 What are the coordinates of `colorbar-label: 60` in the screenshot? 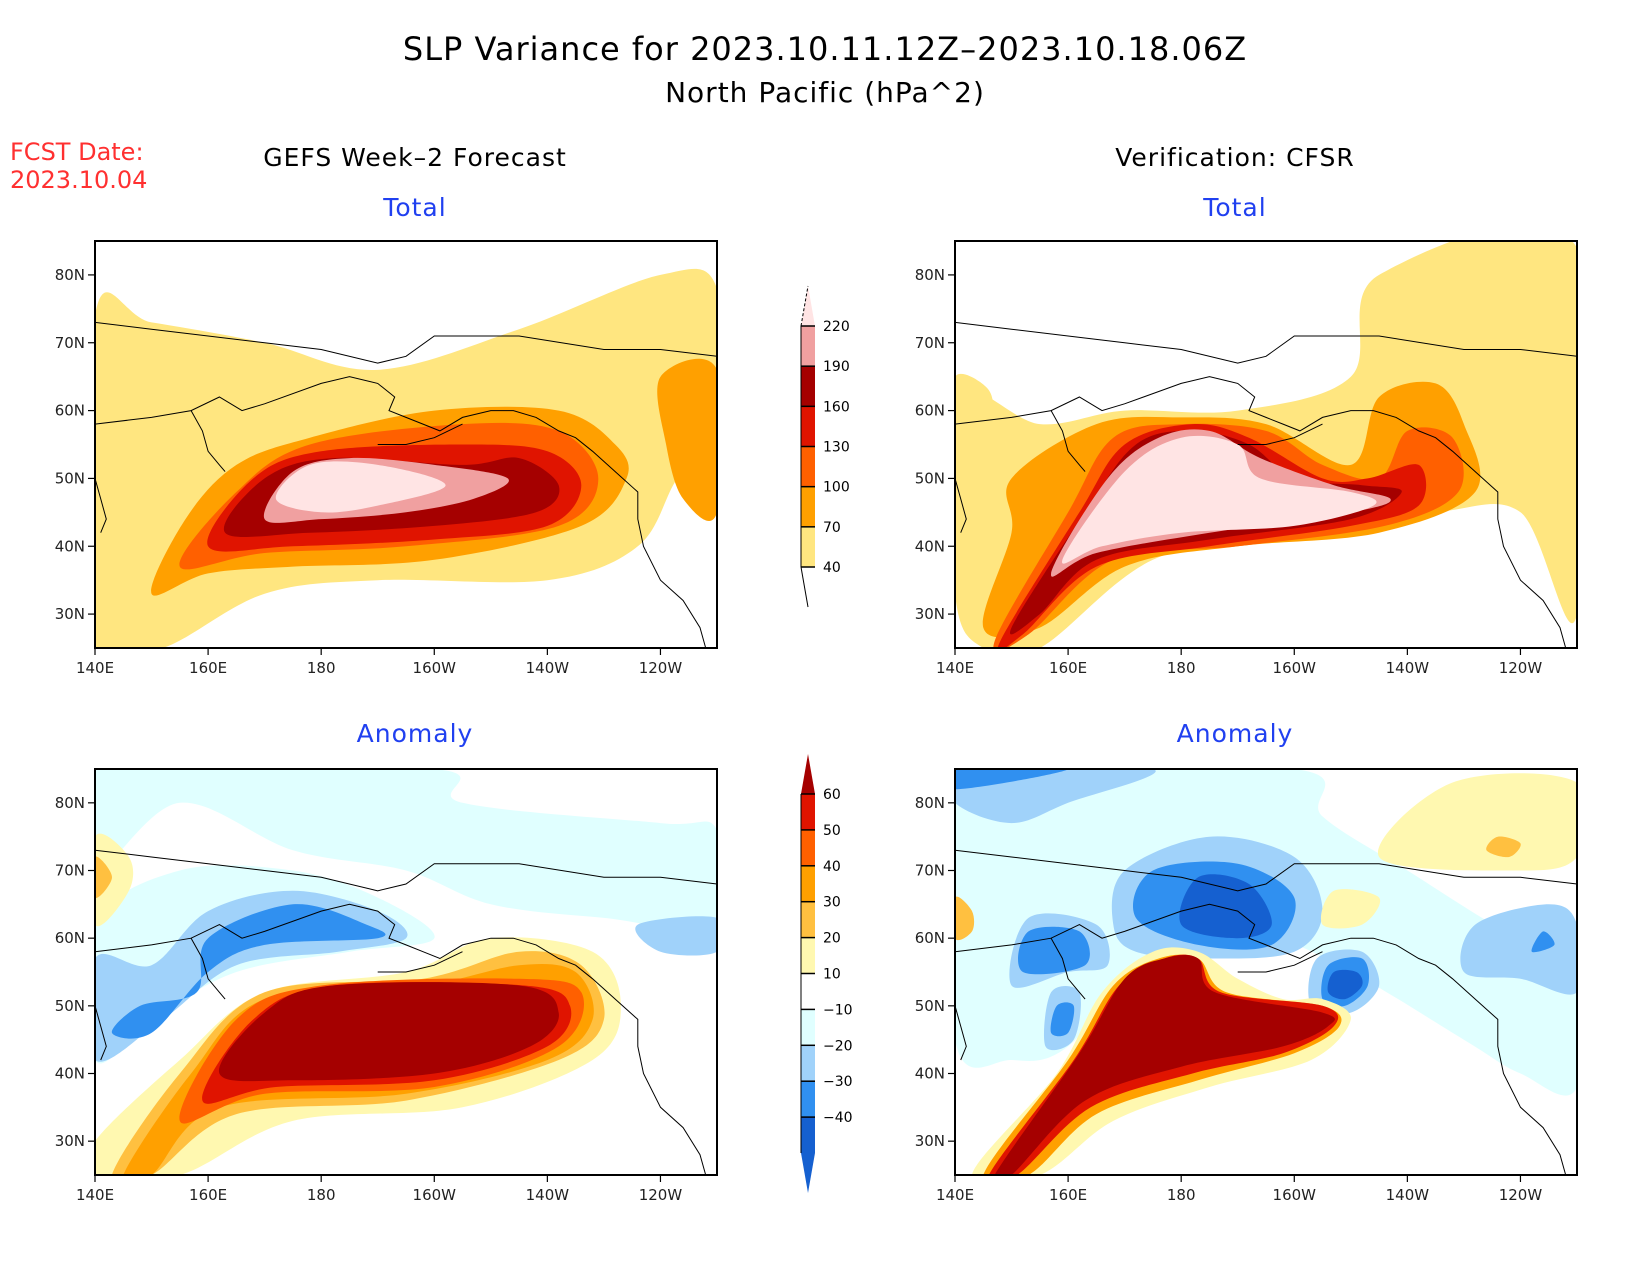 It's located at (832, 795).